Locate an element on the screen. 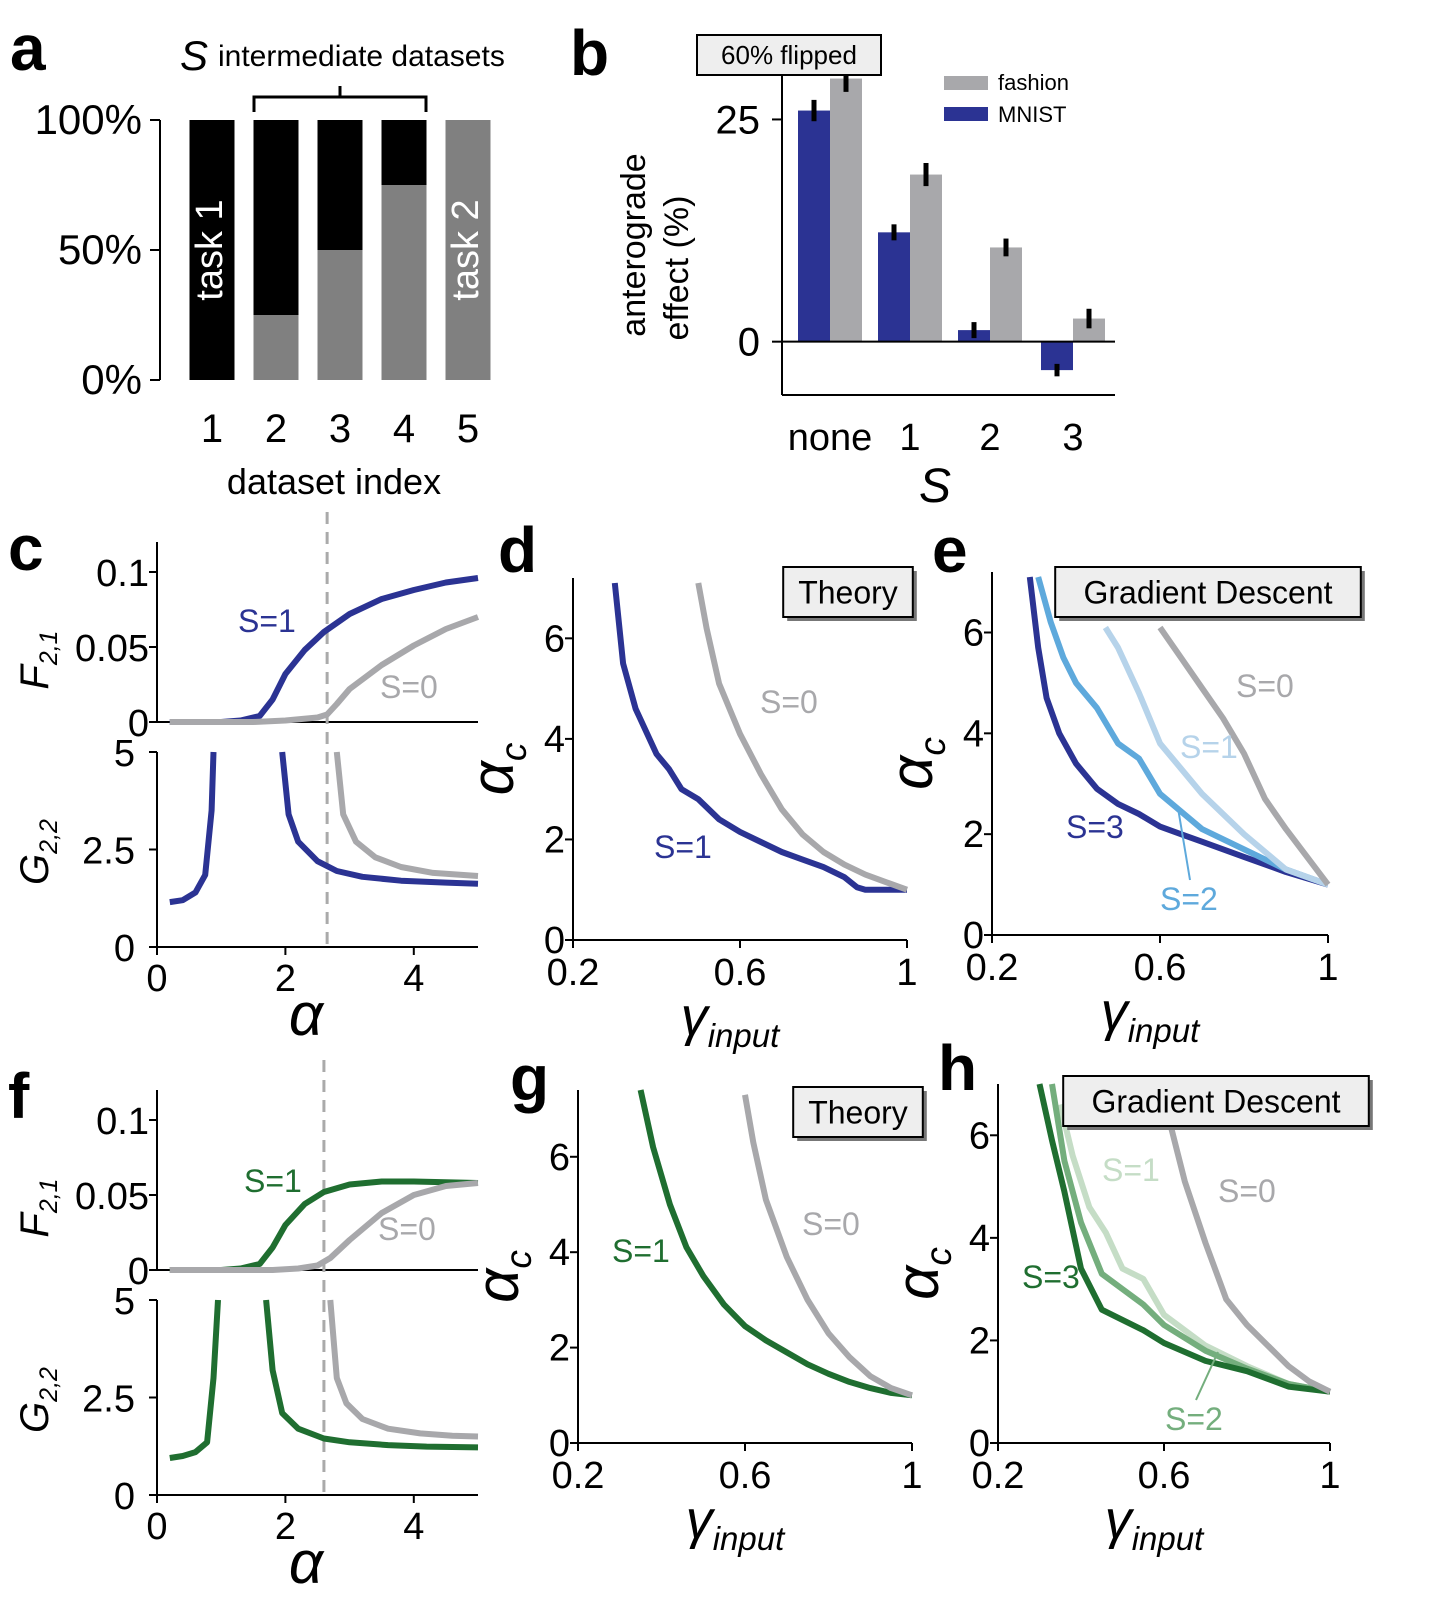  panel-letter-d: d is located at coordinates (517, 550).